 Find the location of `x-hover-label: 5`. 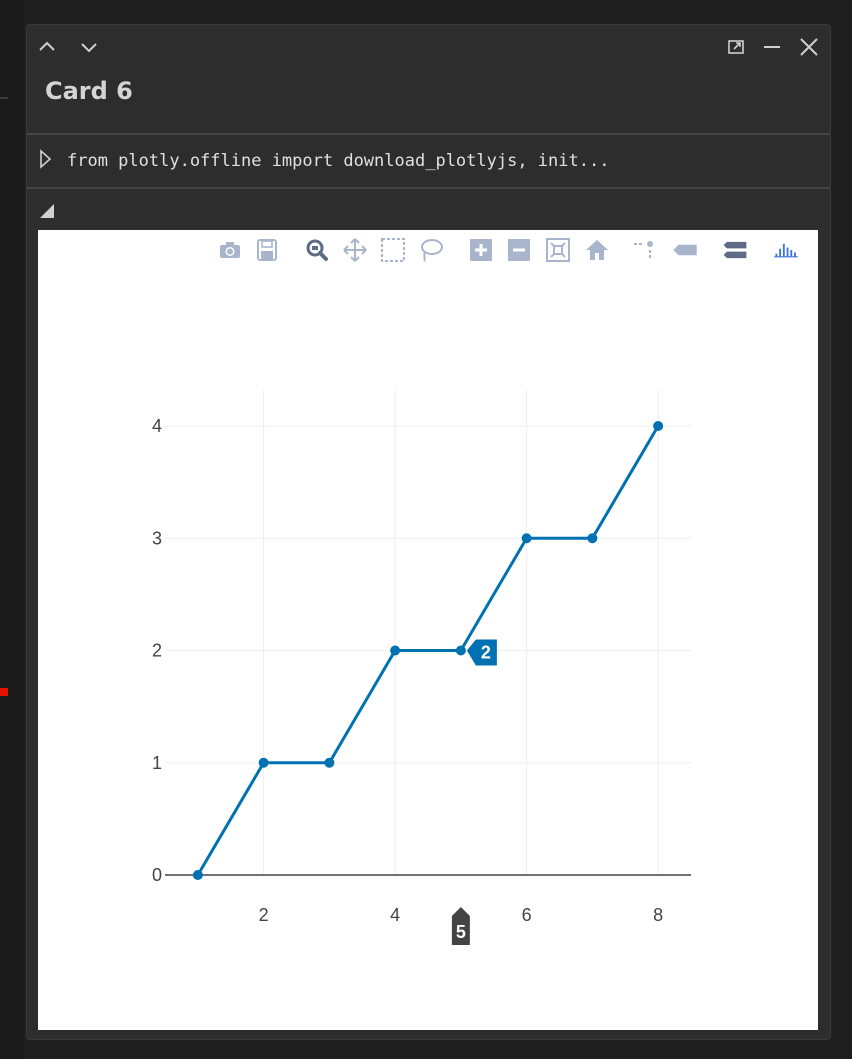

x-hover-label: 5 is located at coordinates (460, 926).